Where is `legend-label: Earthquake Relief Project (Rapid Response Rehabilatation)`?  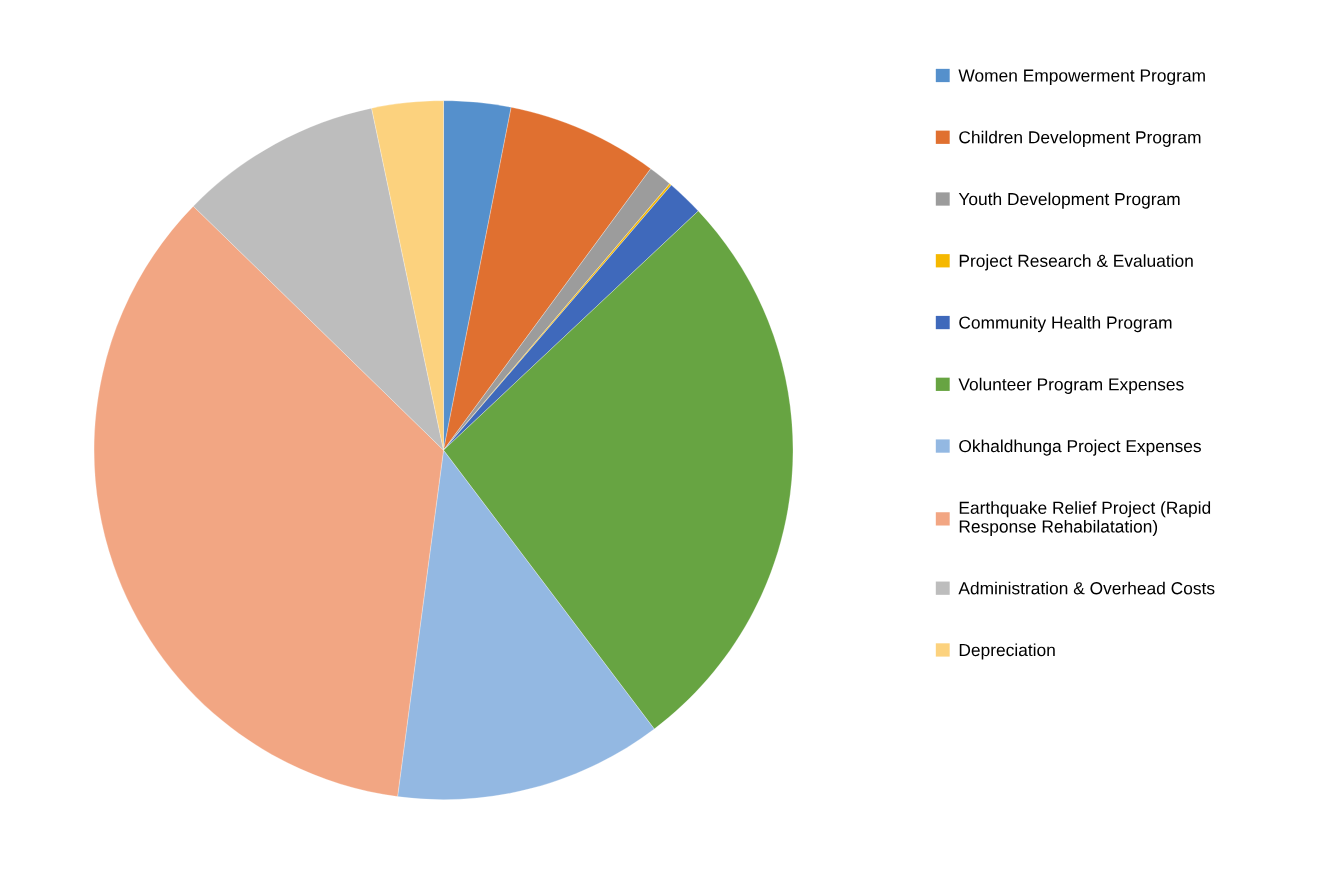 legend-label: Earthquake Relief Project (Rapid Response Rehabilatation) is located at coordinates (1085, 519).